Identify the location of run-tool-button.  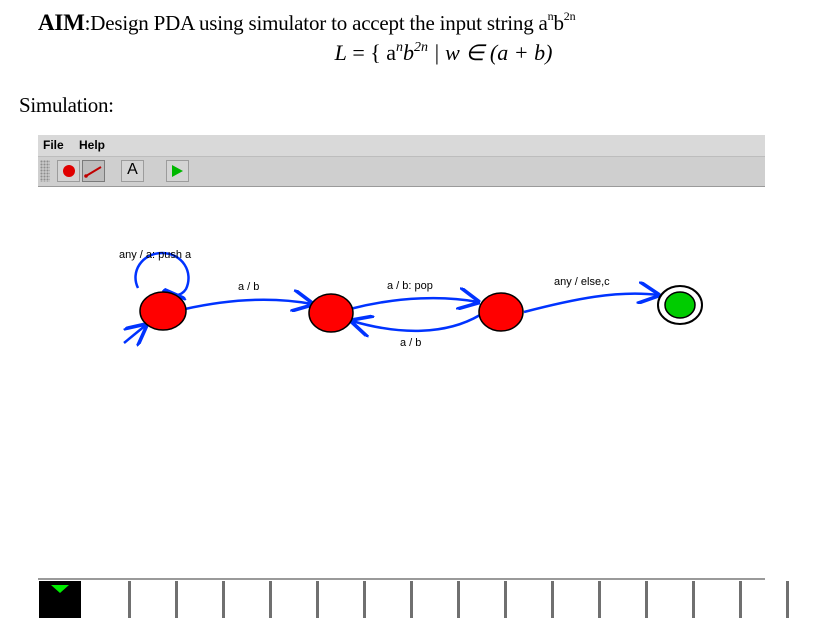
(177, 171).